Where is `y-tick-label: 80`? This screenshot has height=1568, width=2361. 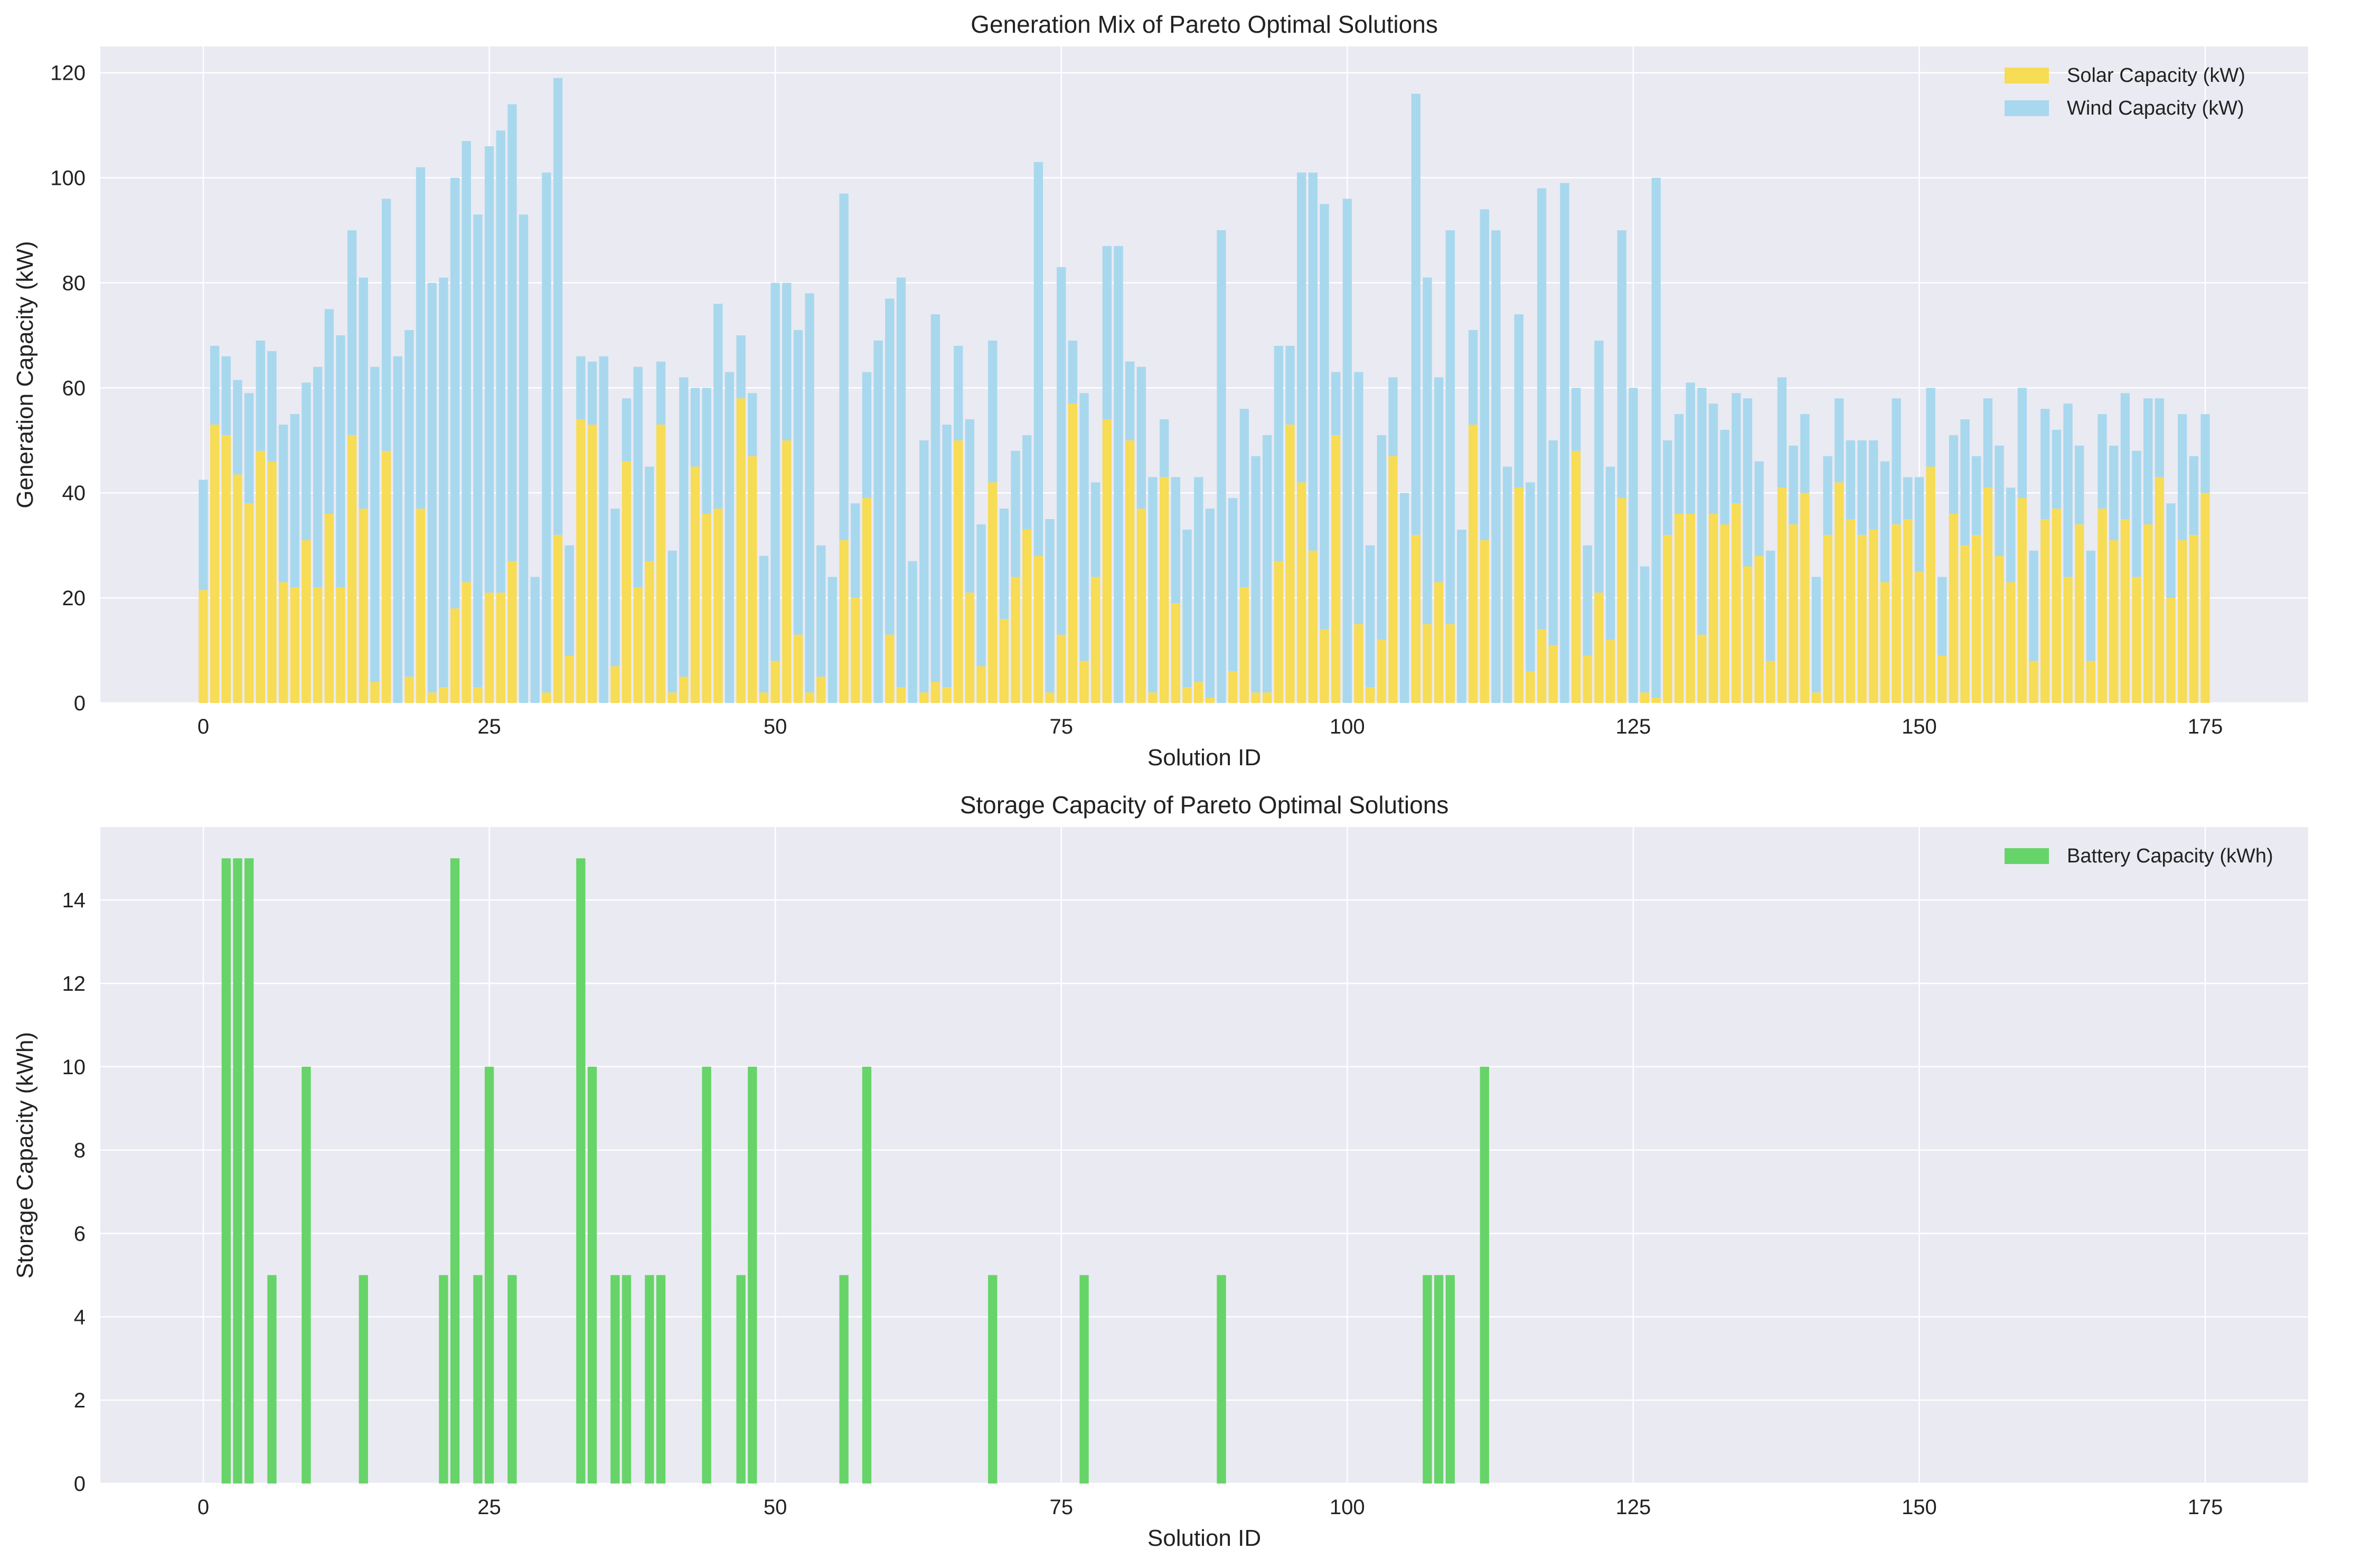 y-tick-label: 80 is located at coordinates (74, 283).